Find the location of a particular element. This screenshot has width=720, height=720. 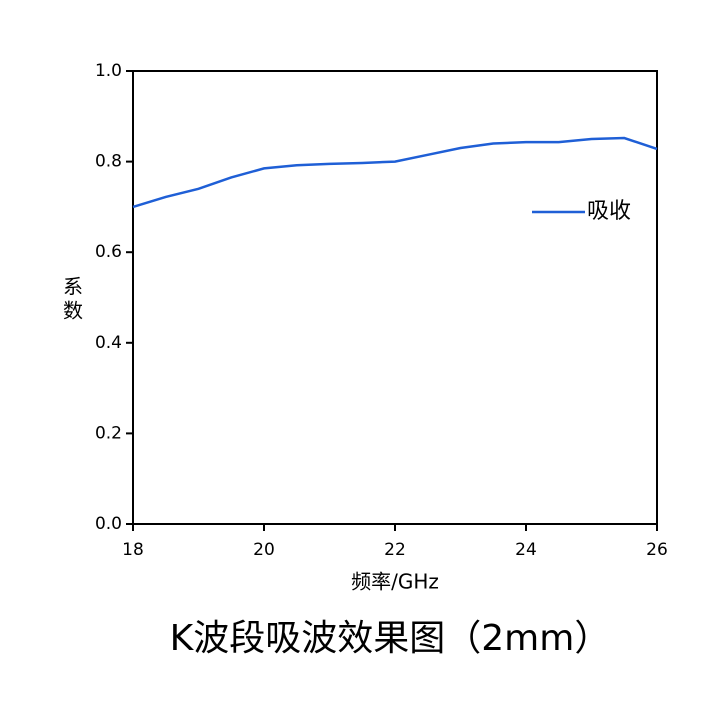

y-tick-label: 1.0 is located at coordinates (108, 71).